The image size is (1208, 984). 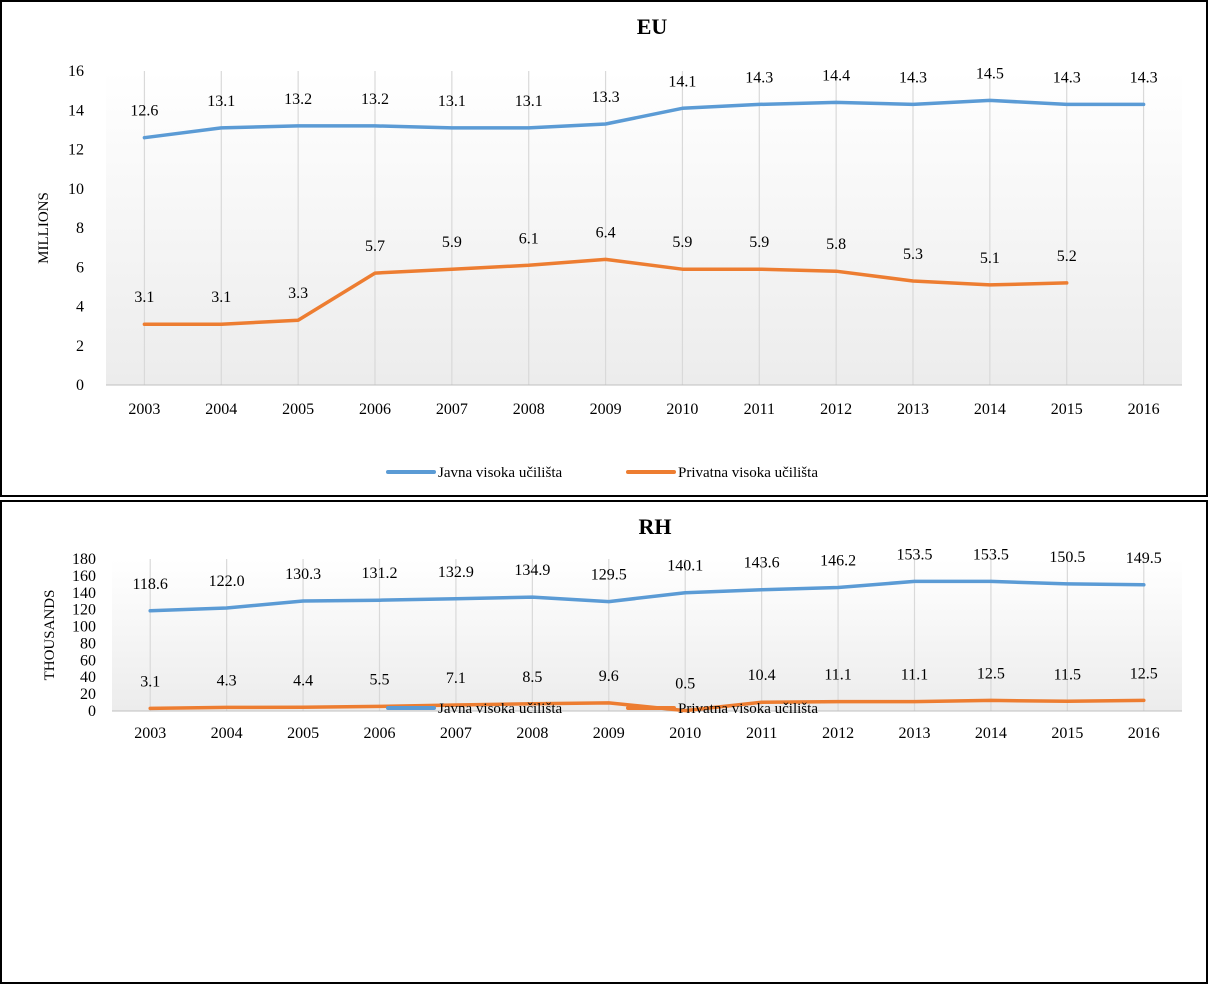 I want to click on y-axis-label: MILLIONS, so click(x=44, y=228).